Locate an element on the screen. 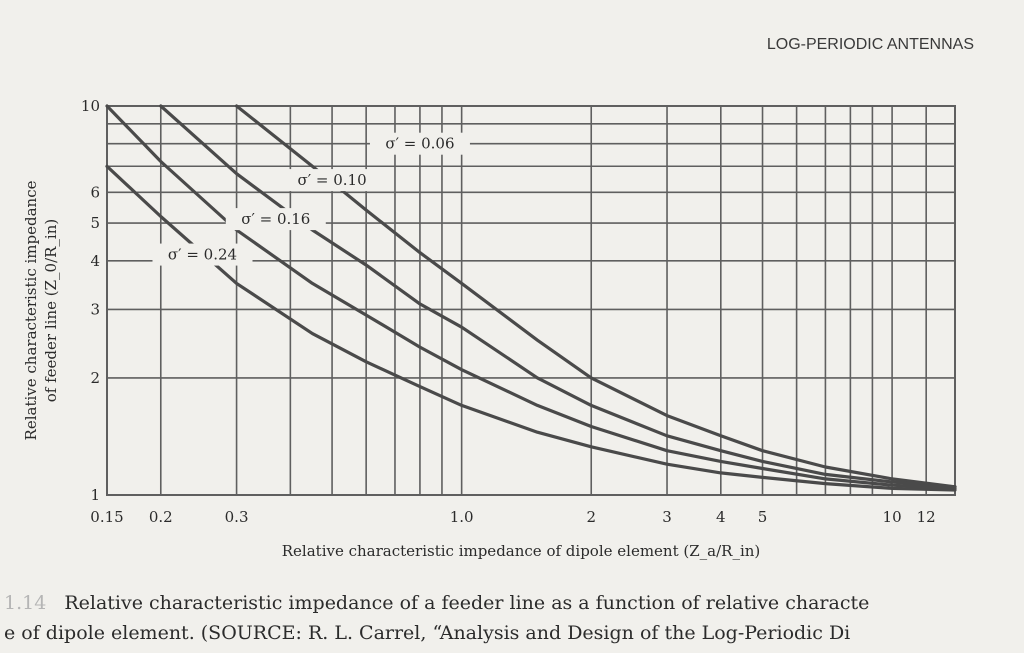  curve-label-2: σ′ = 0.10 is located at coordinates (331, 180).